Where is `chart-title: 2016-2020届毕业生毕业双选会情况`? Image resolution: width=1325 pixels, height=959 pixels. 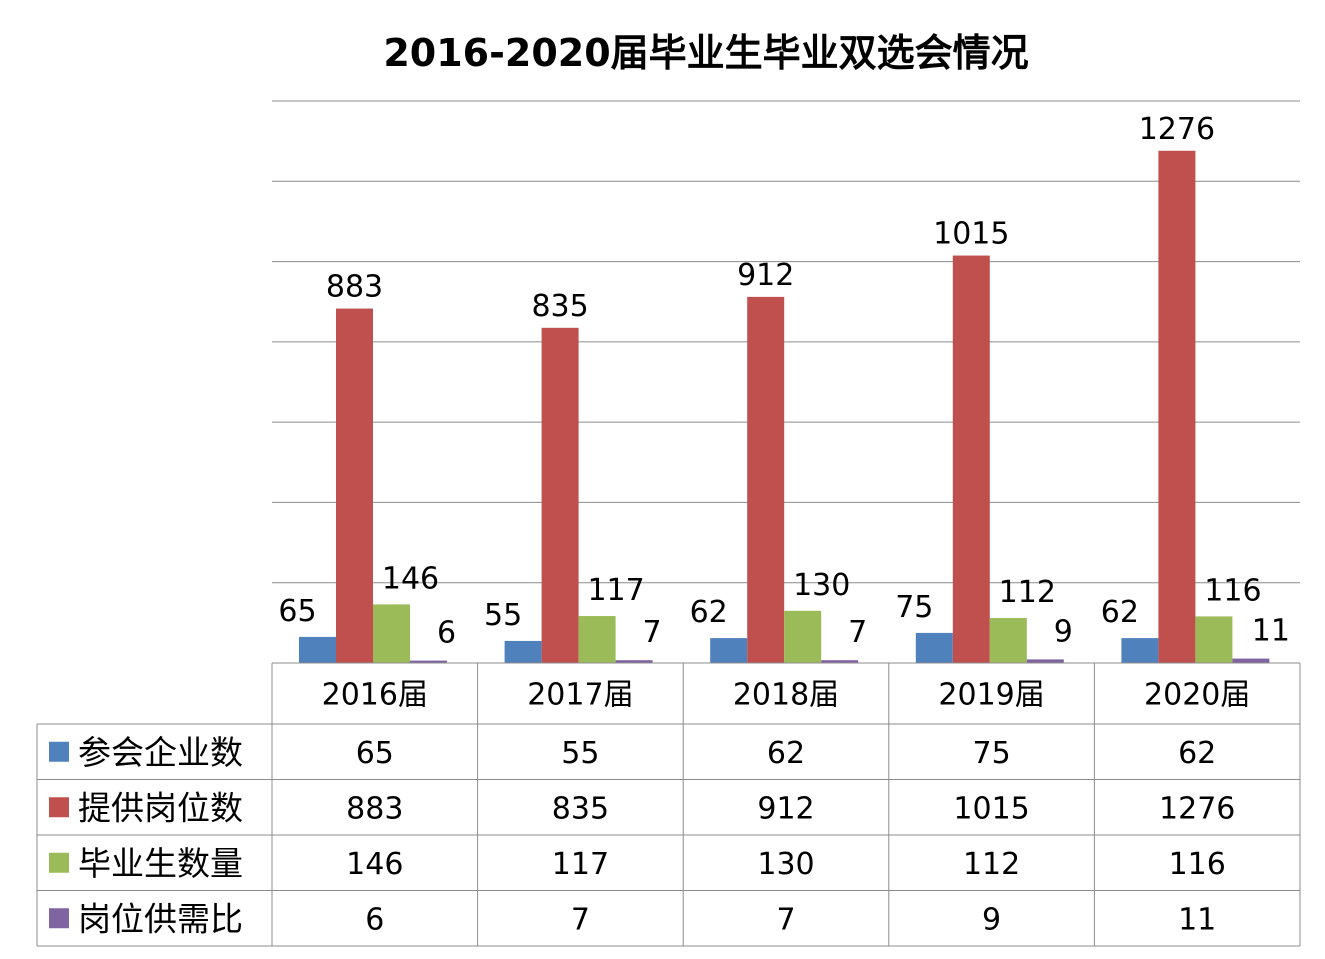 chart-title: 2016-2020届毕业生毕业双选会情况 is located at coordinates (706, 53).